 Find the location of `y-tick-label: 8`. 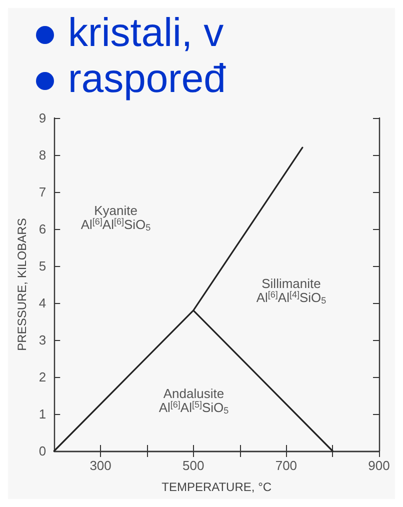

y-tick-label: 8 is located at coordinates (42, 155).